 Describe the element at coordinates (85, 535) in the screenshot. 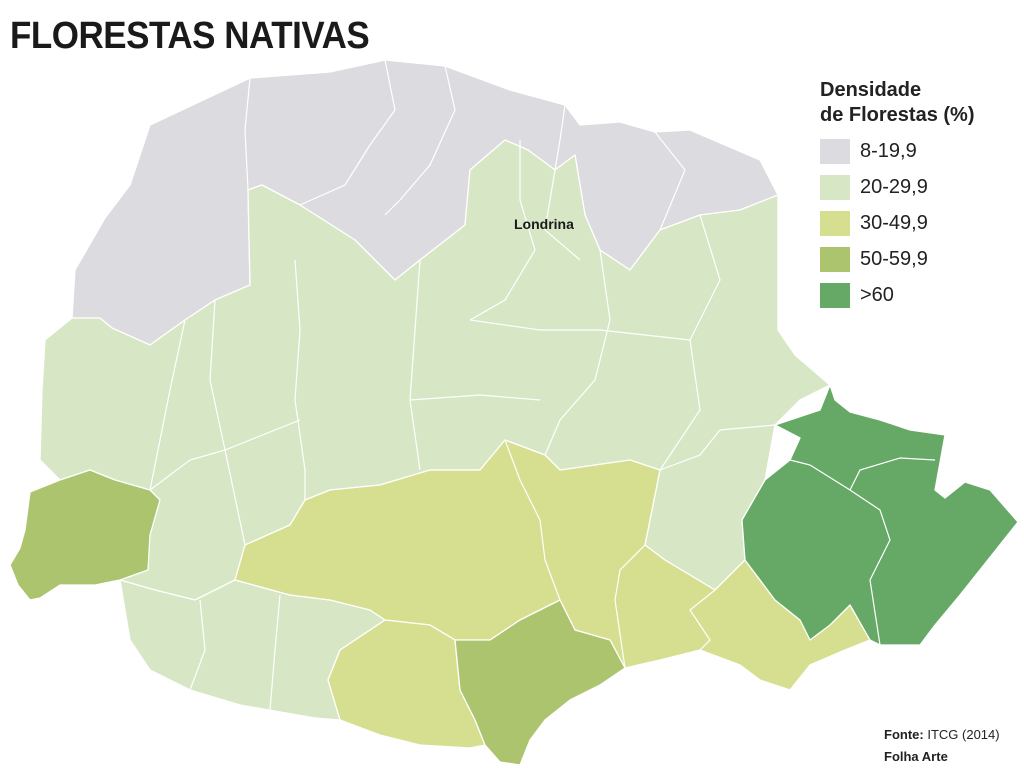

I see `region-west-olive` at that location.